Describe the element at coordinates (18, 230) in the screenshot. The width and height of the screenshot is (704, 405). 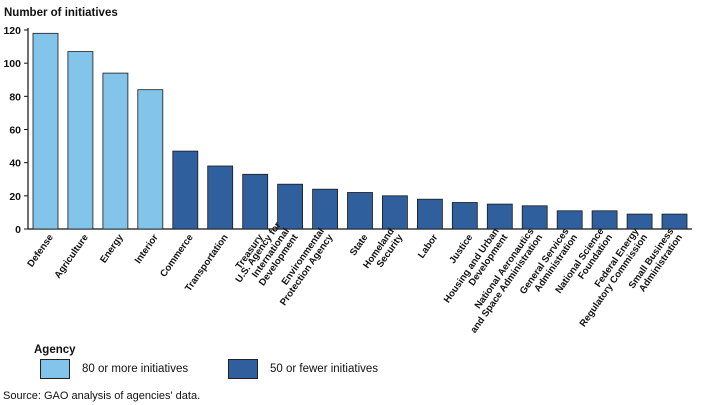
I see `y-tick-label: 0` at that location.